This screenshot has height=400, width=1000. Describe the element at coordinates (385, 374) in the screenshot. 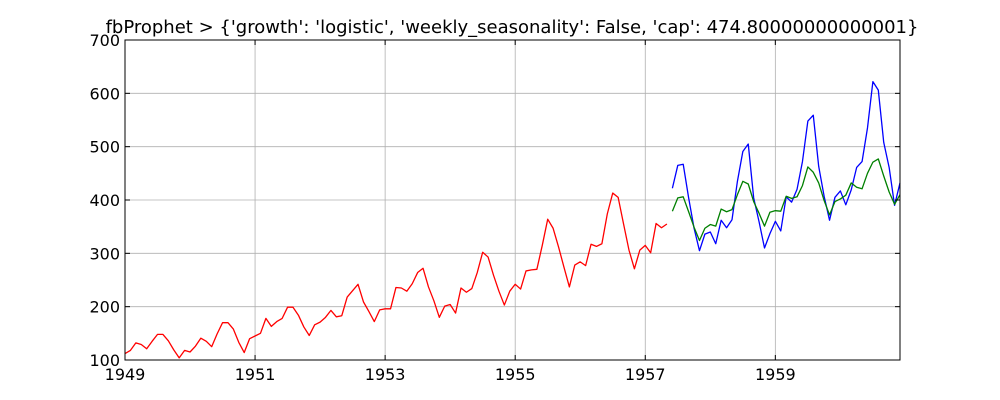

I see `x-tick-label: 1953` at that location.